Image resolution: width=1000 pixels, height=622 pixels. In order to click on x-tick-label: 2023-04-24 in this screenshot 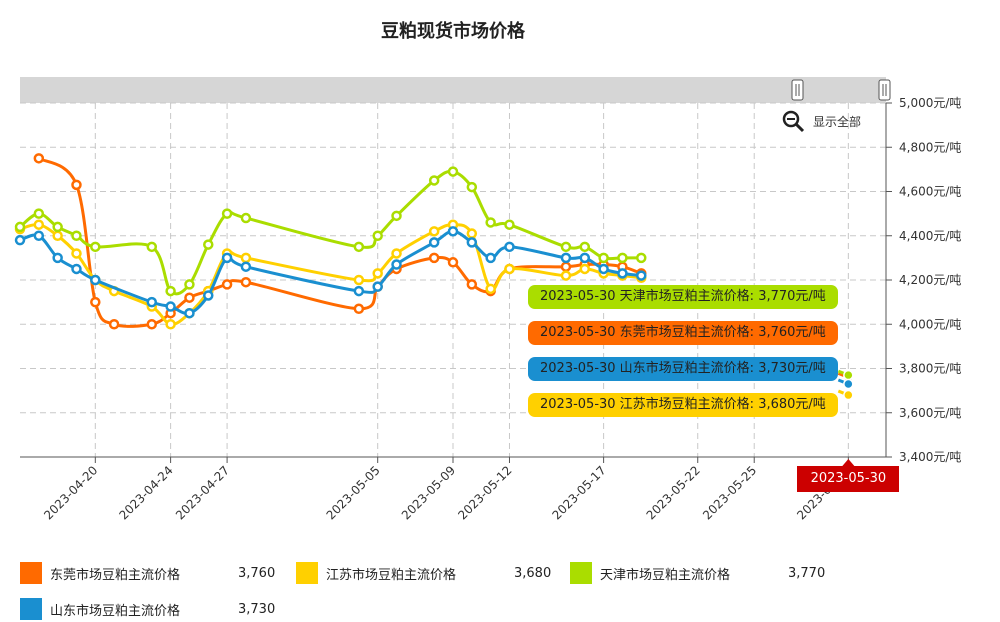, I will do `click(146, 492)`.